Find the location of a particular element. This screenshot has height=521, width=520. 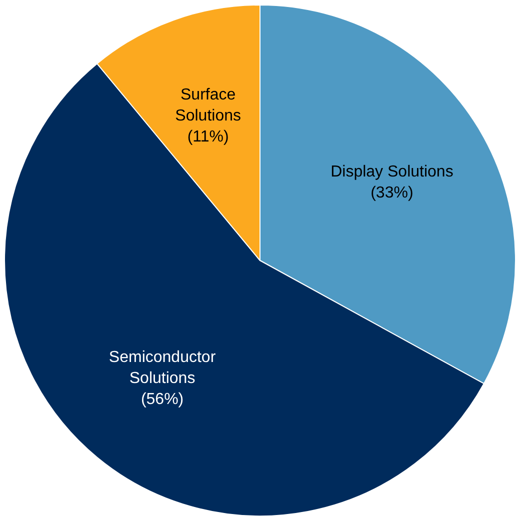

slice-label: Surface Solutions is located at coordinates (208, 105).